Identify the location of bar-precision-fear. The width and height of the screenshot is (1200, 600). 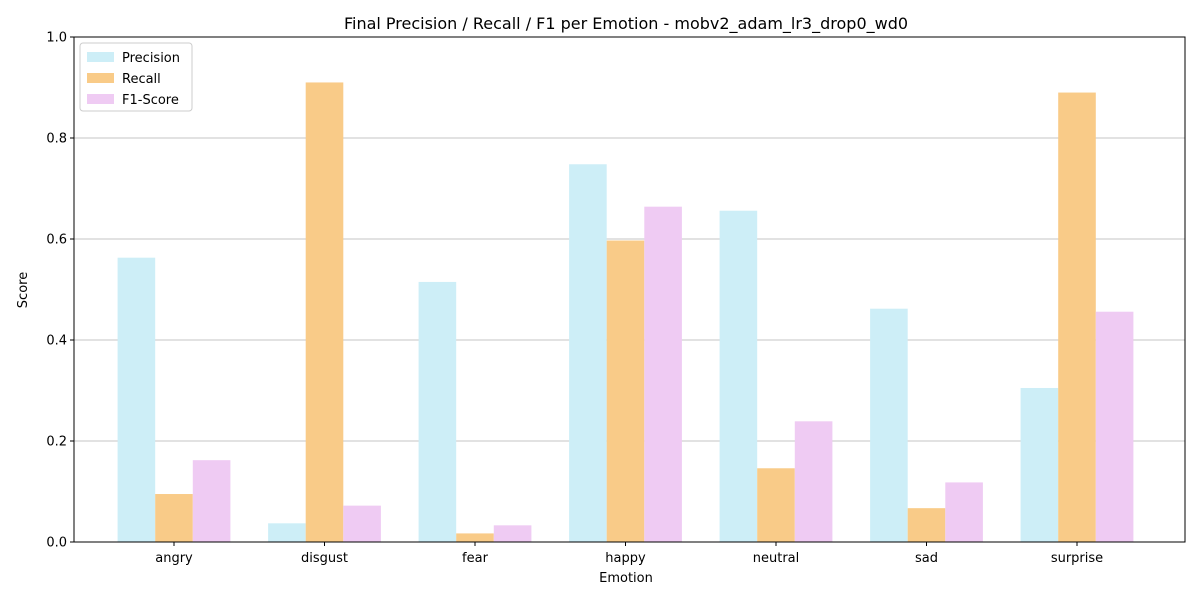
(437, 411).